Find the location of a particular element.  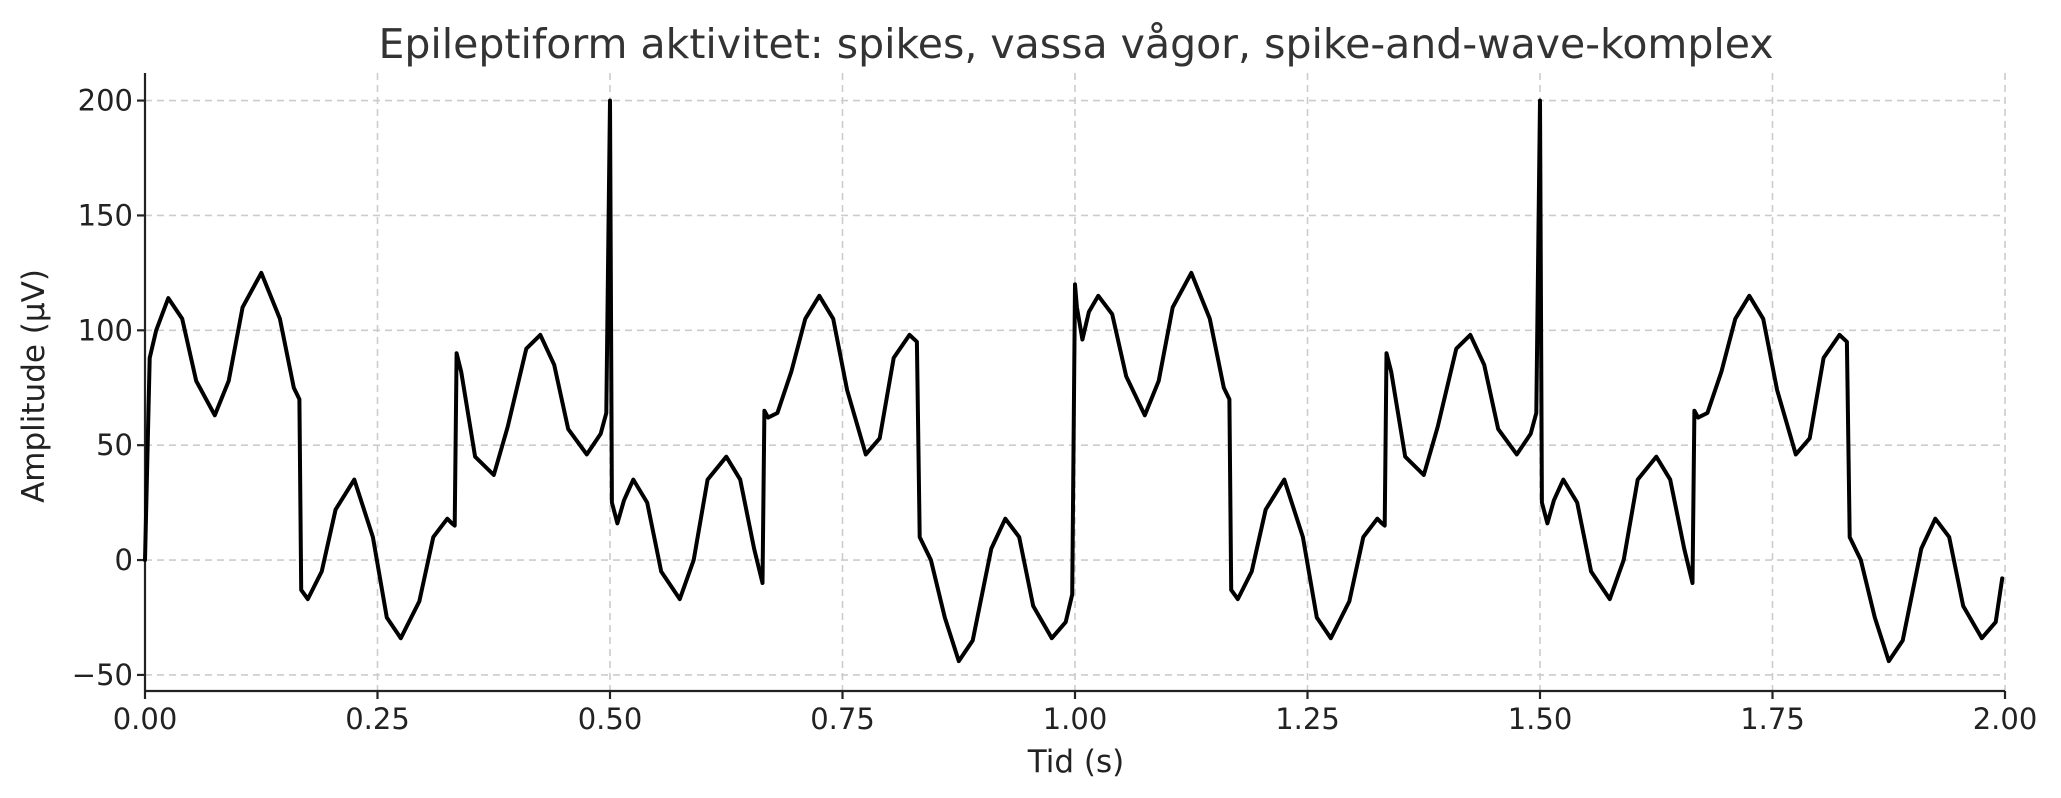

y-tick-label: 100 is located at coordinates (105, 330).